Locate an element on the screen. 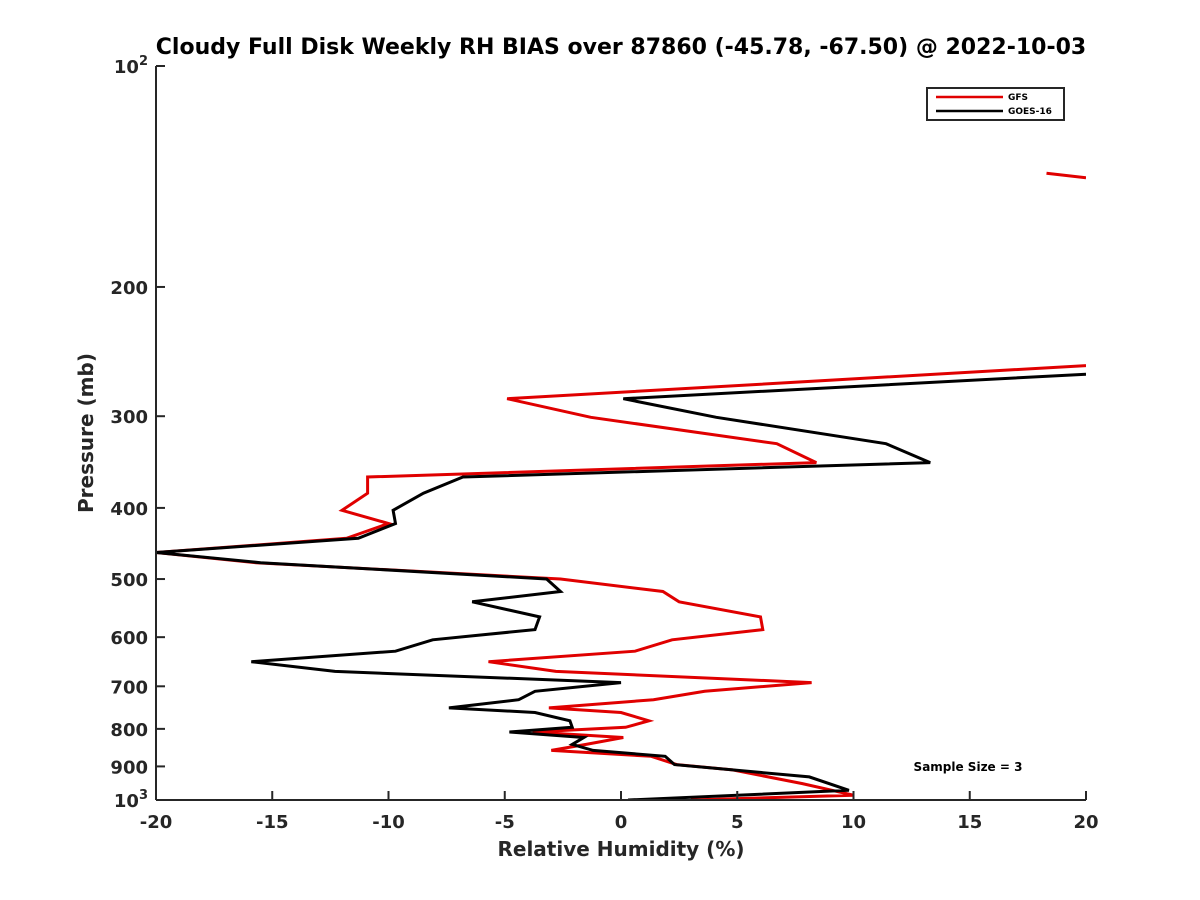 The image size is (1200, 900). legend: GFS GOES-16 is located at coordinates (995, 104).